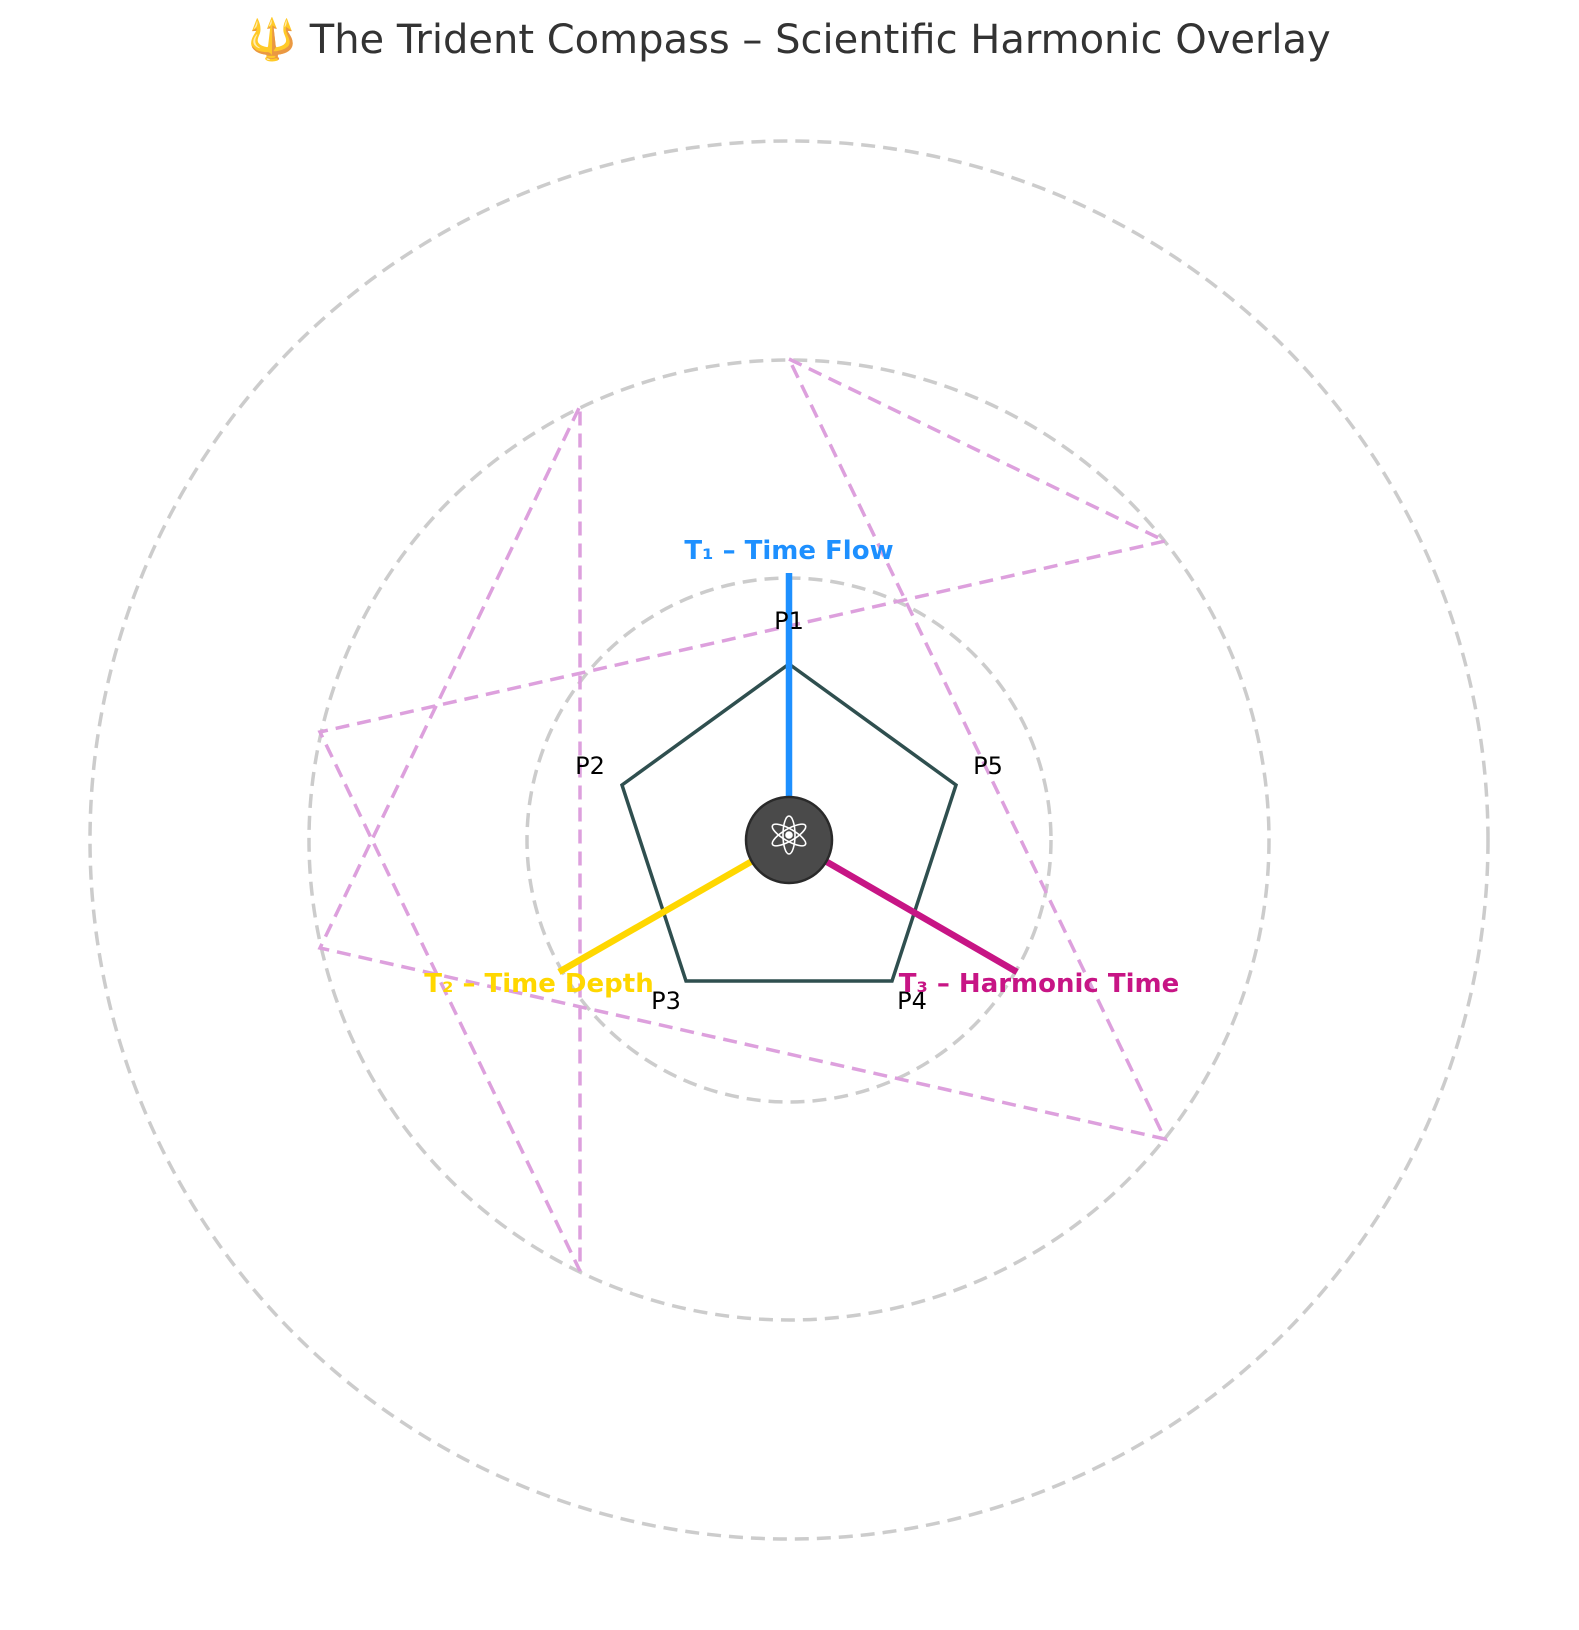  I want to click on center-hub, so click(789, 840).